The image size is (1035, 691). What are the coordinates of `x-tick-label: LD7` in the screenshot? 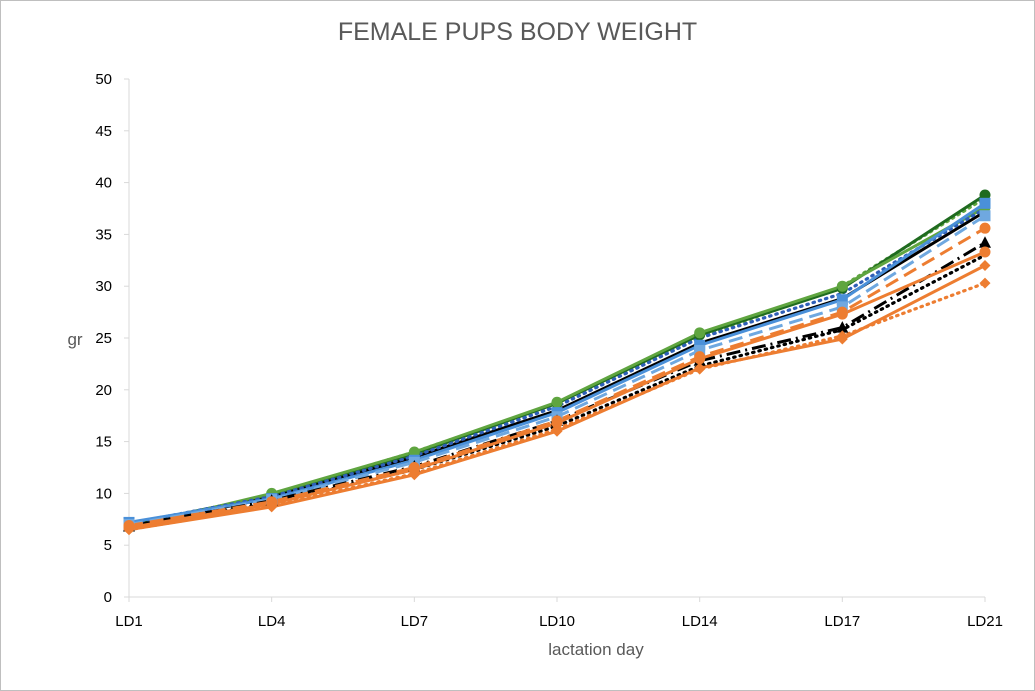 It's located at (415, 621).